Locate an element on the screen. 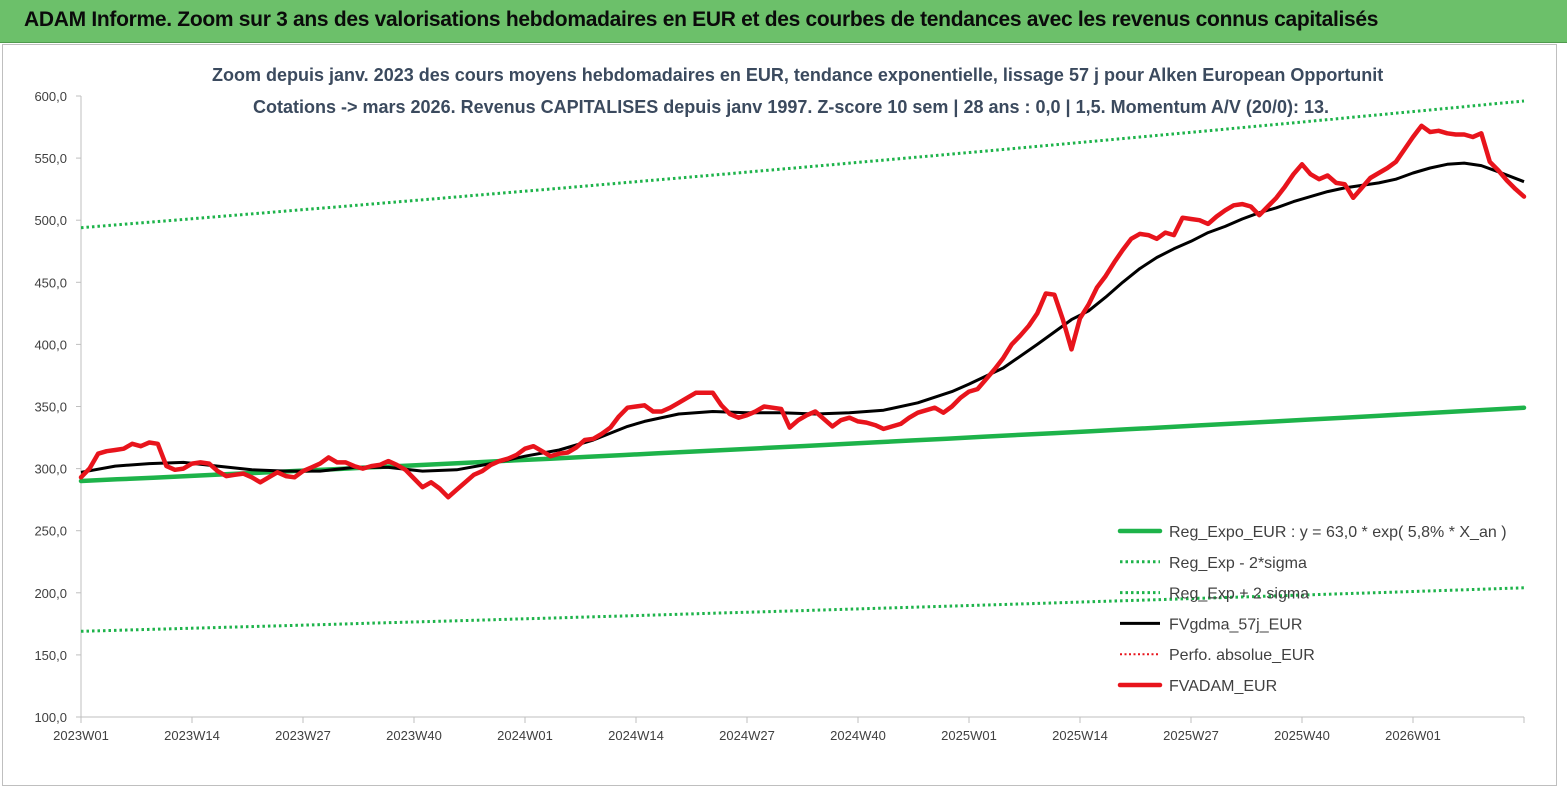 The height and width of the screenshot is (792, 1567). x-tick-label: 2023W14 is located at coordinates (192, 735).